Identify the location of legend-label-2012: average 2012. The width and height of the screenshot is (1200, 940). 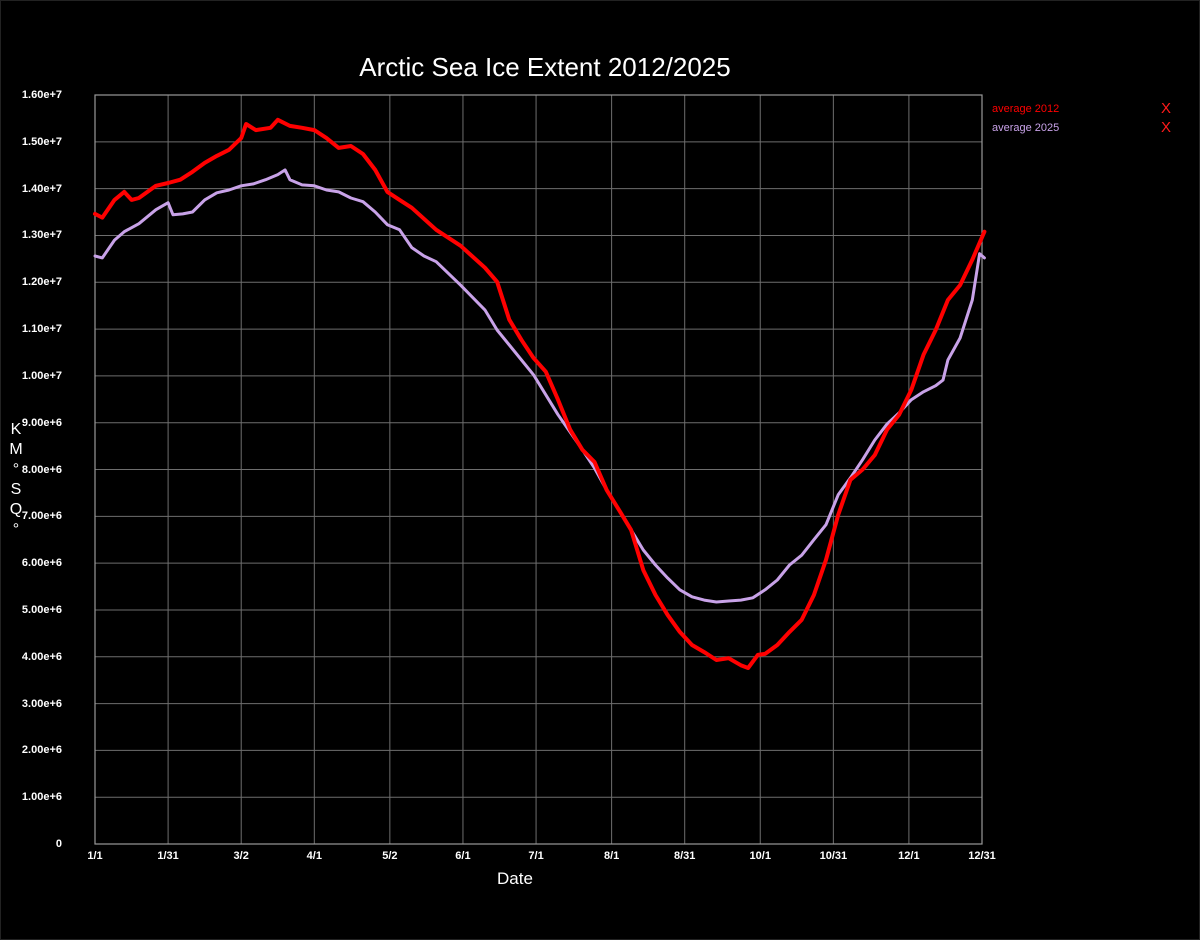
(1026, 109).